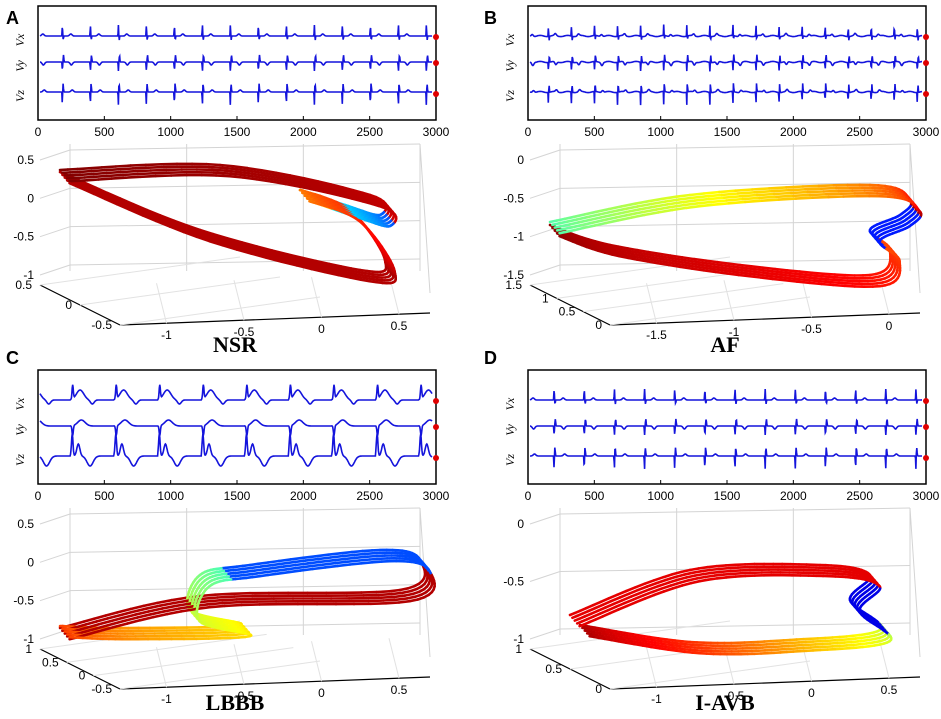 This screenshot has width=941, height=719. Describe the element at coordinates (727, 132) in the screenshot. I see `ecg-xtick-label: 1500` at that location.